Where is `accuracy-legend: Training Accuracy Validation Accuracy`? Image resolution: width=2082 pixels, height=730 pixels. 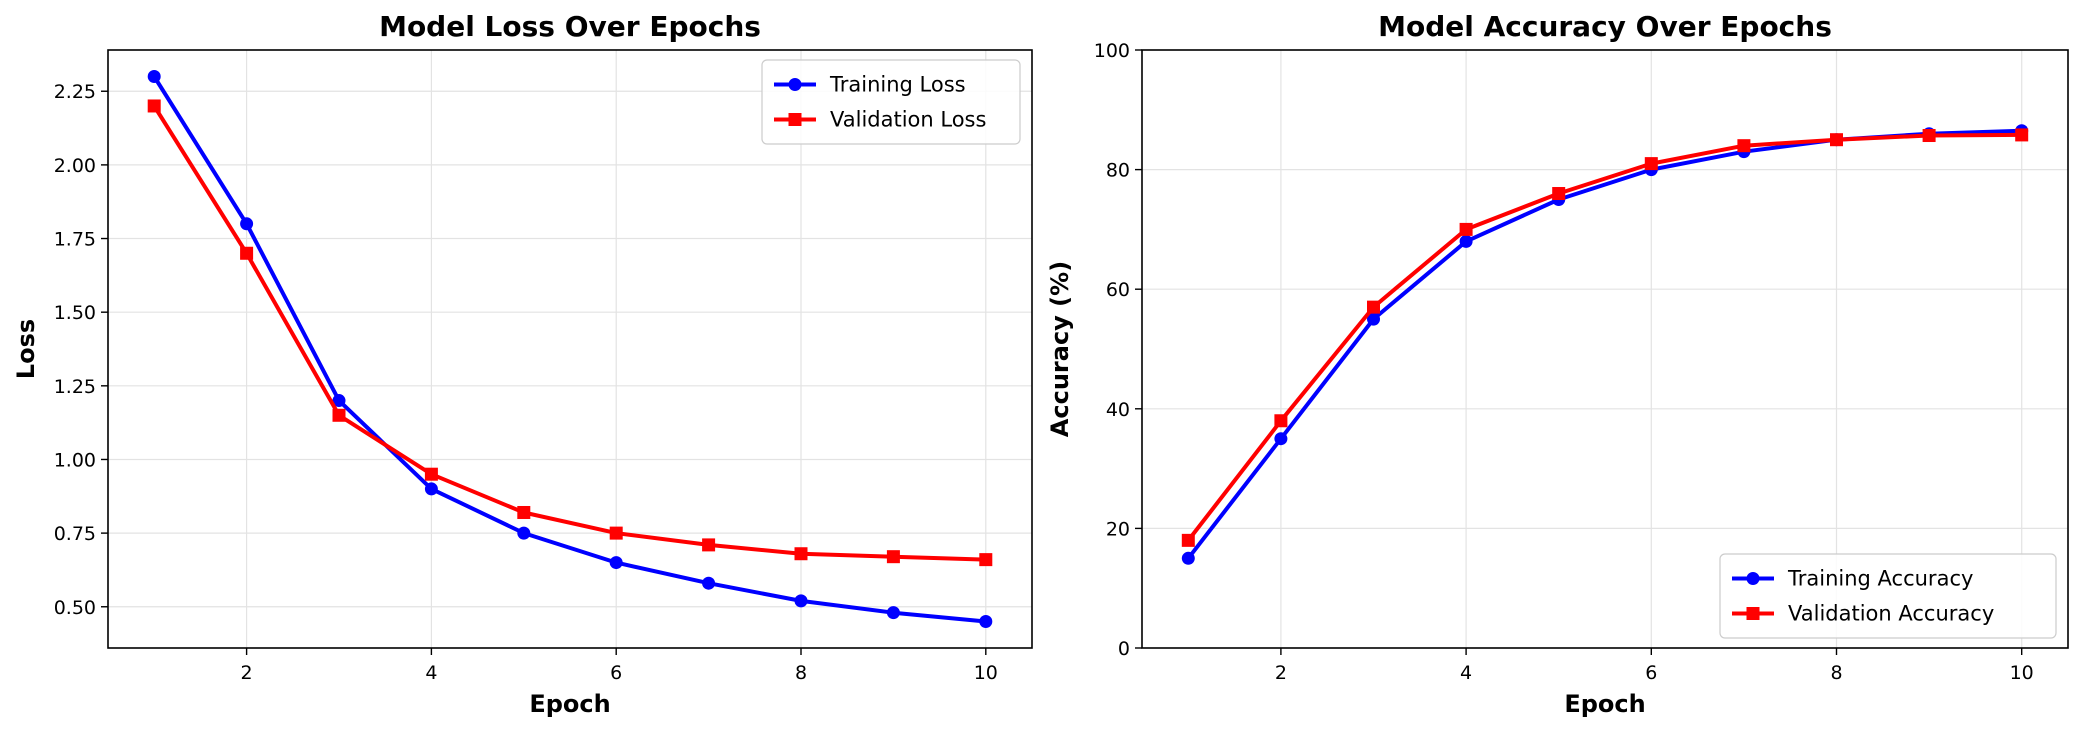 accuracy-legend: Training Accuracy Validation Accuracy is located at coordinates (1888, 596).